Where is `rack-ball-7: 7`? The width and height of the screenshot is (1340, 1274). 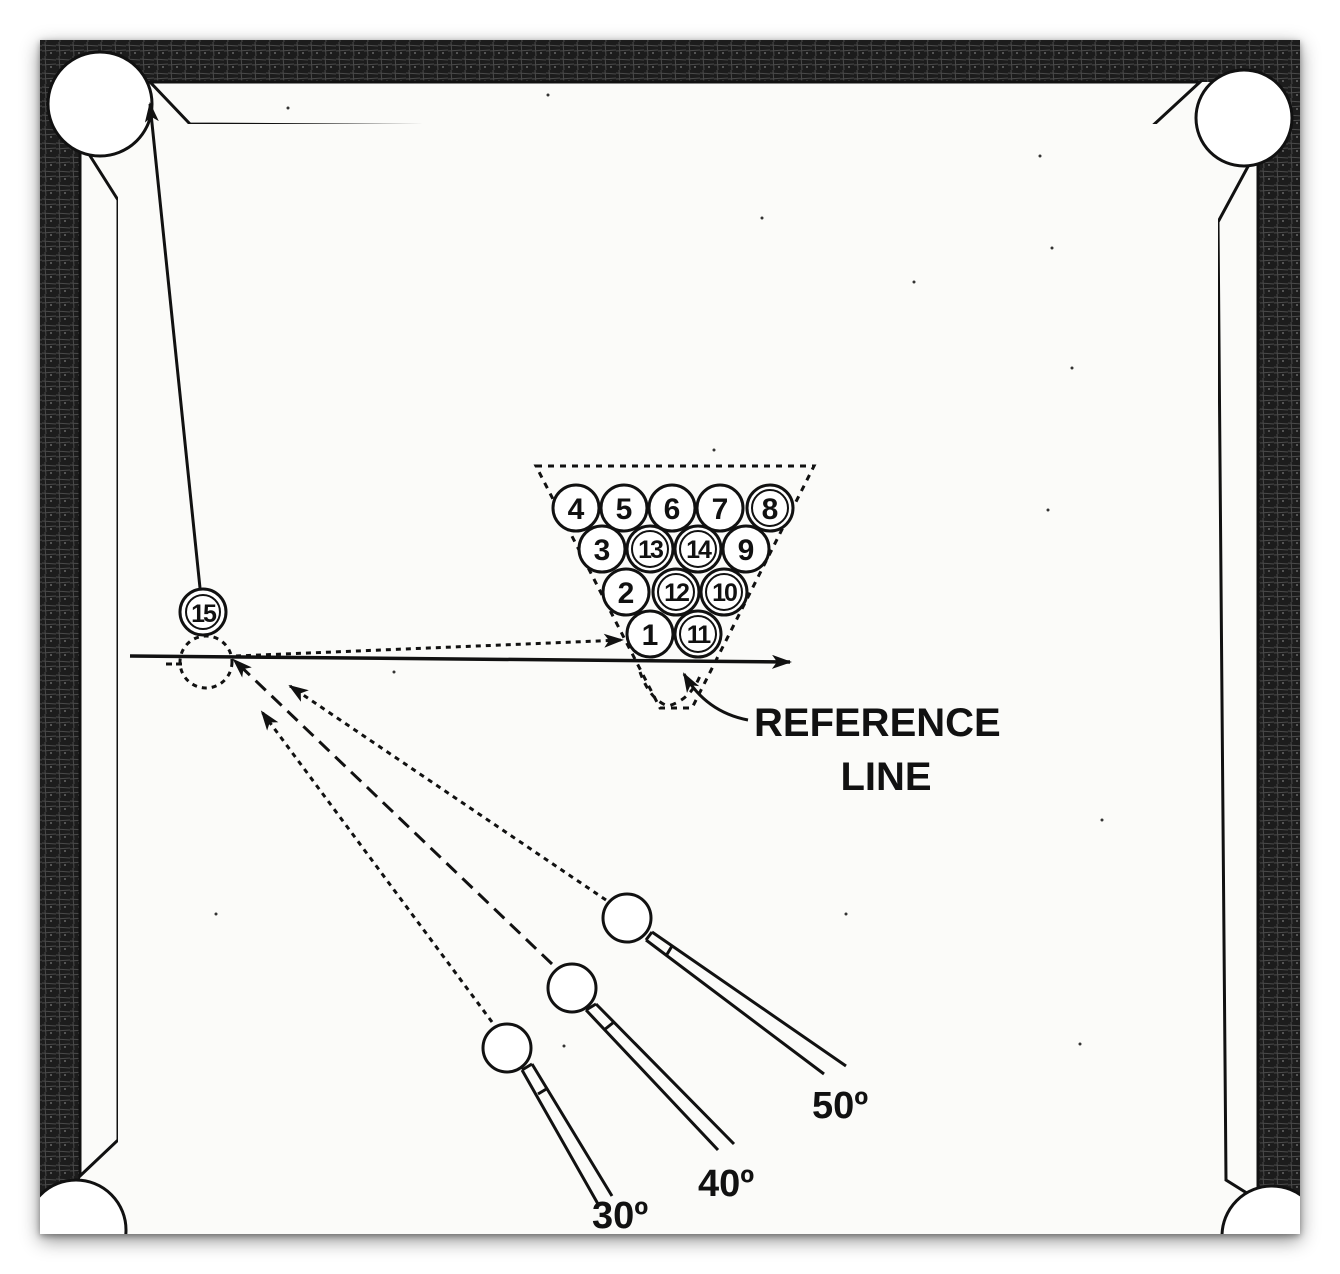
rack-ball-7: 7 is located at coordinates (720, 508).